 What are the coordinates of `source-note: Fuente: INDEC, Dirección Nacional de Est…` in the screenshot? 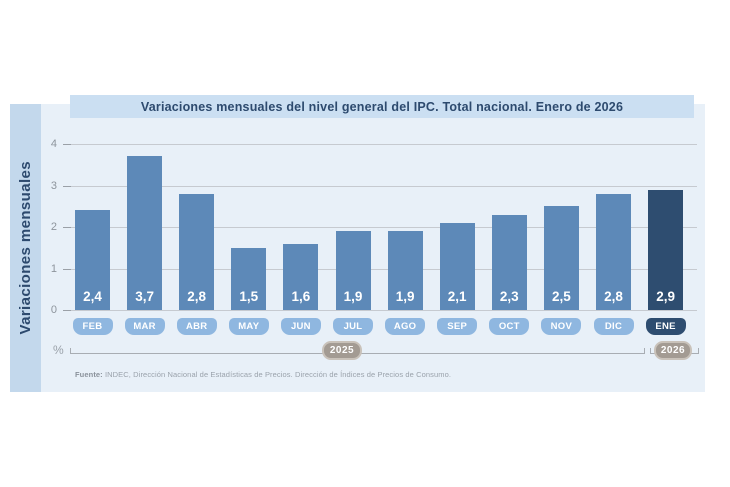 It's located at (263, 374).